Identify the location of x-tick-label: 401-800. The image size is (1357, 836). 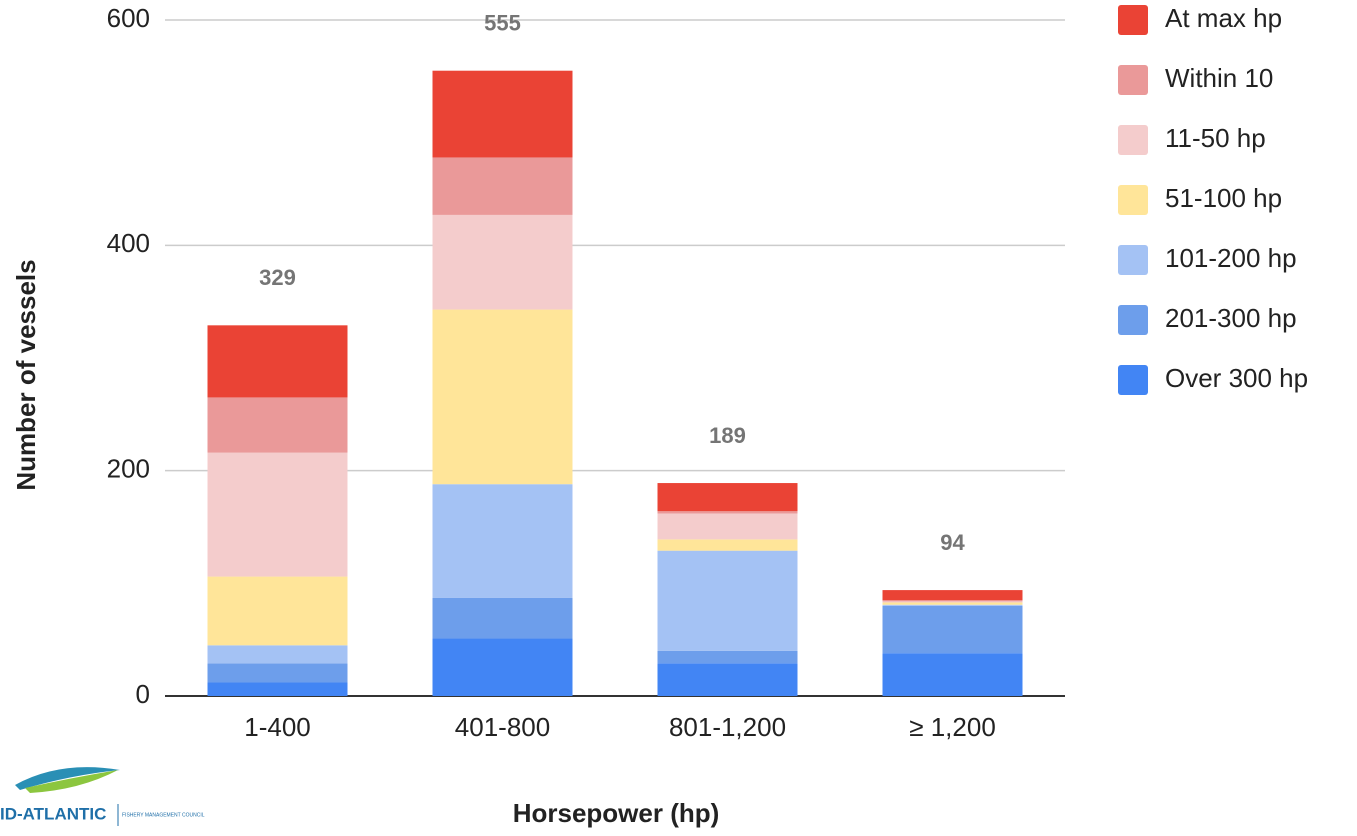
(502, 727).